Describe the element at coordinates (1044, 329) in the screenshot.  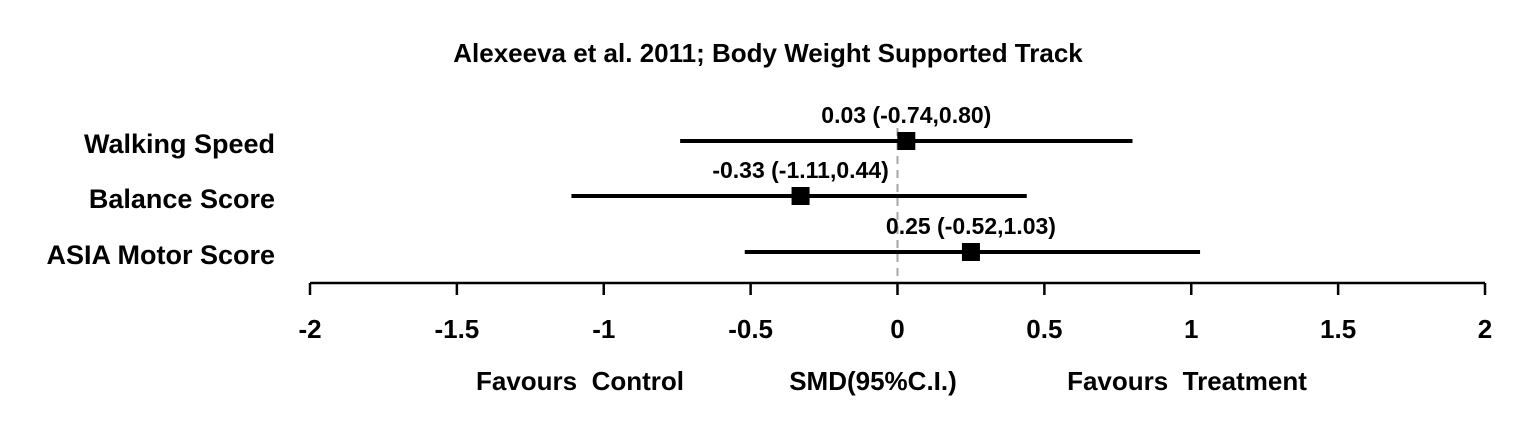
I see `x-tick-label: 0.5` at that location.